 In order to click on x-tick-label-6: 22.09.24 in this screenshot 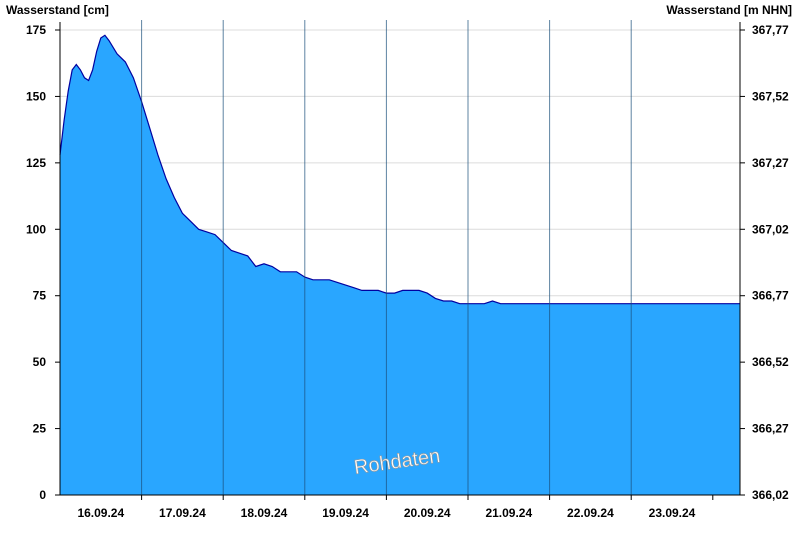, I will do `click(590, 513)`.